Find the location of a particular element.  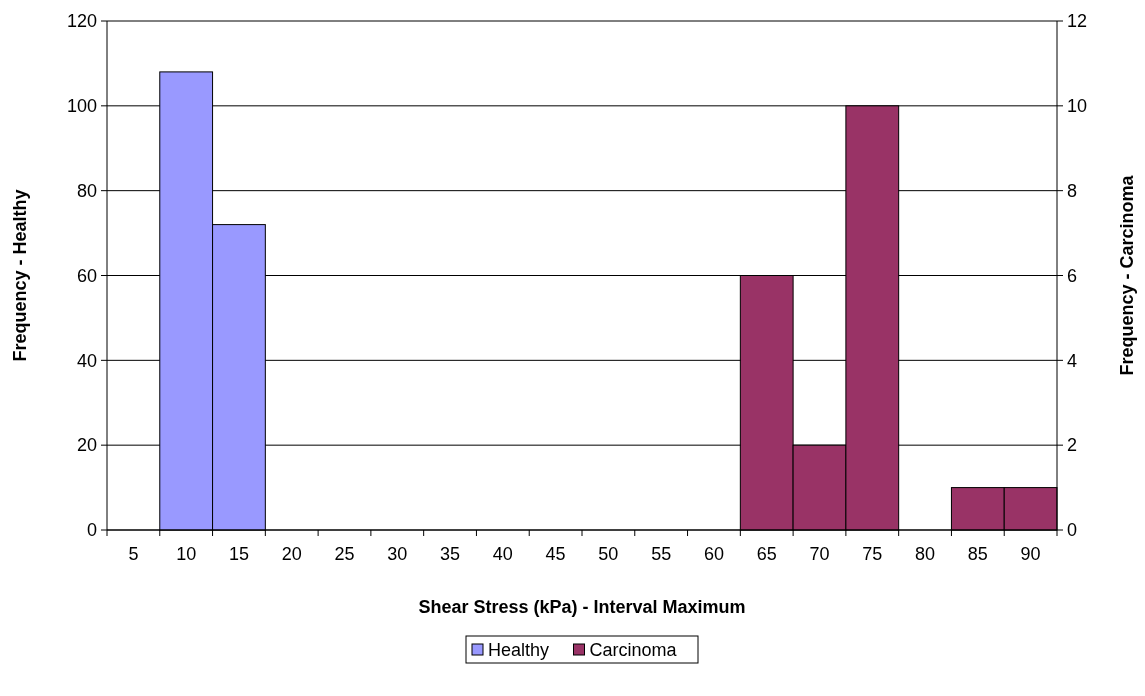

x-tick-label: 60 is located at coordinates (713, 554).